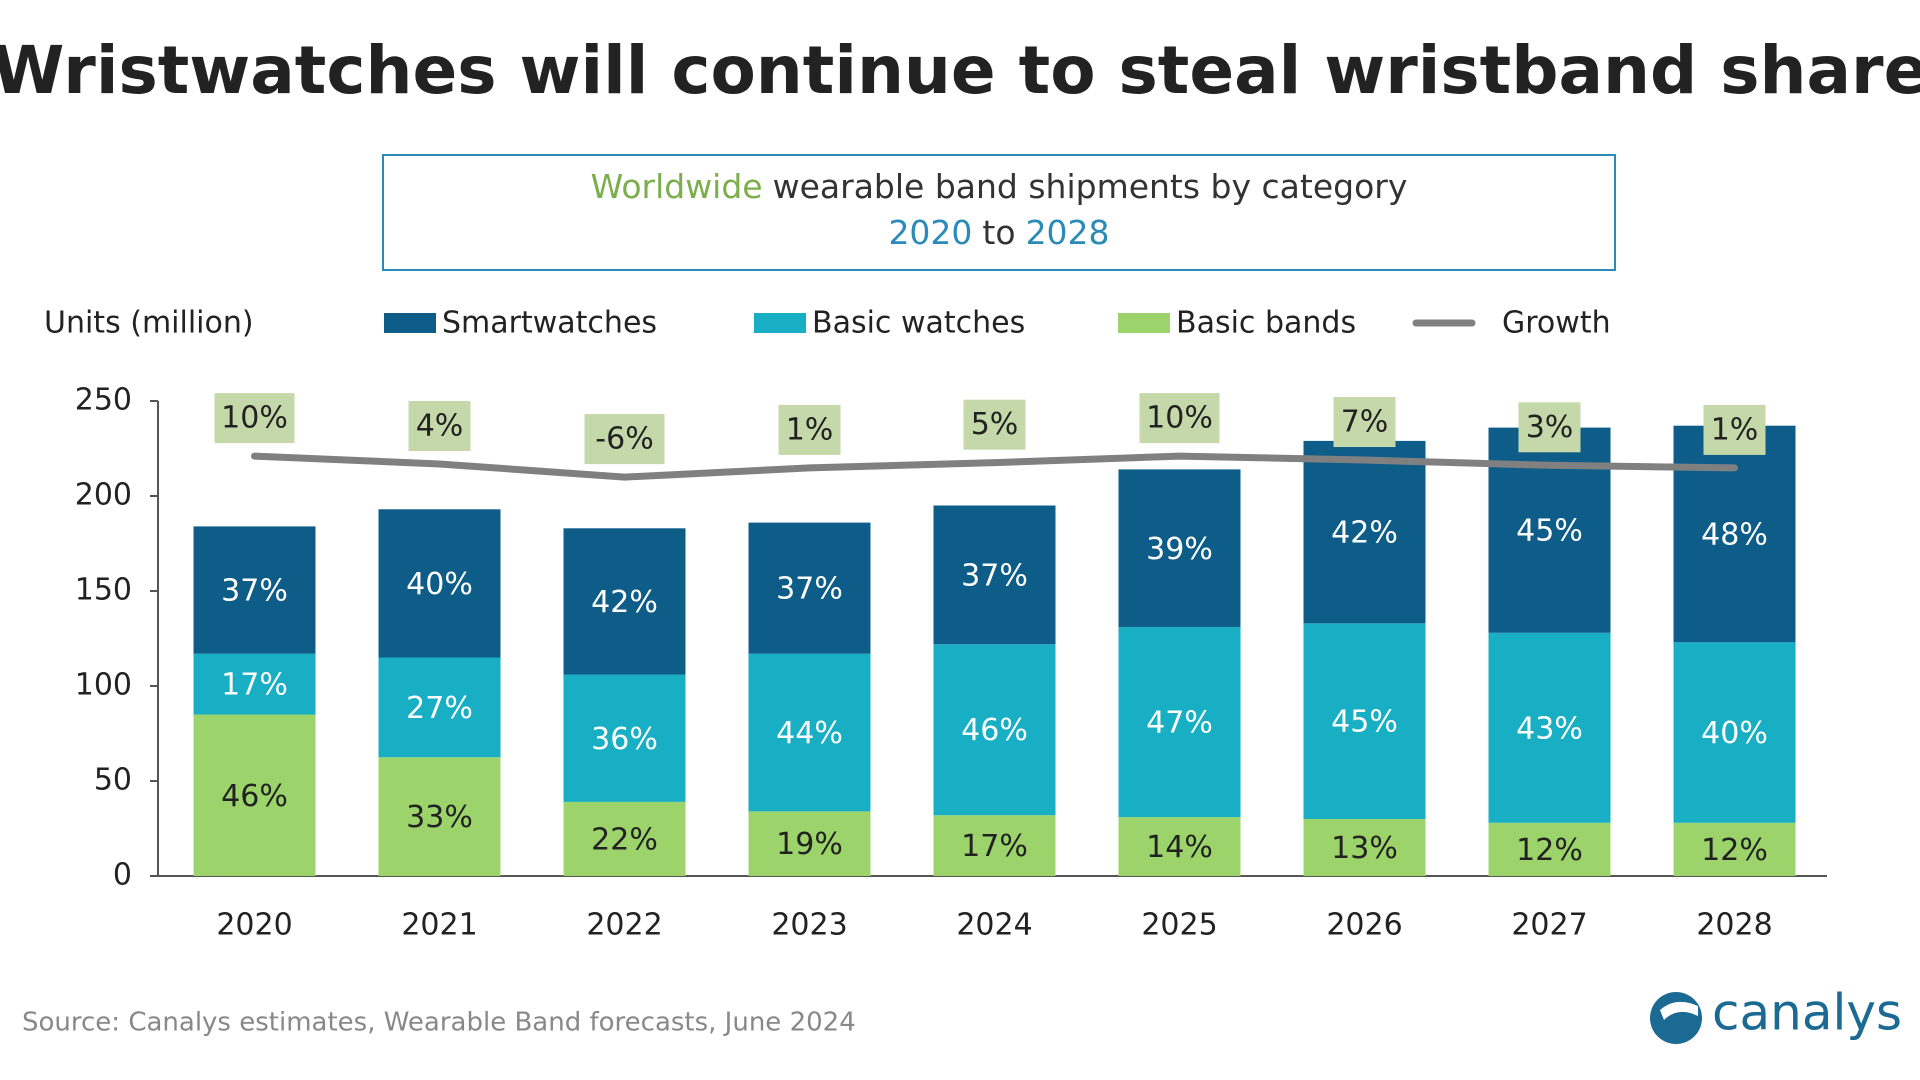 Image resolution: width=1920 pixels, height=1080 pixels. Describe the element at coordinates (113, 780) in the screenshot. I see `y-tick-label: 50` at that location.